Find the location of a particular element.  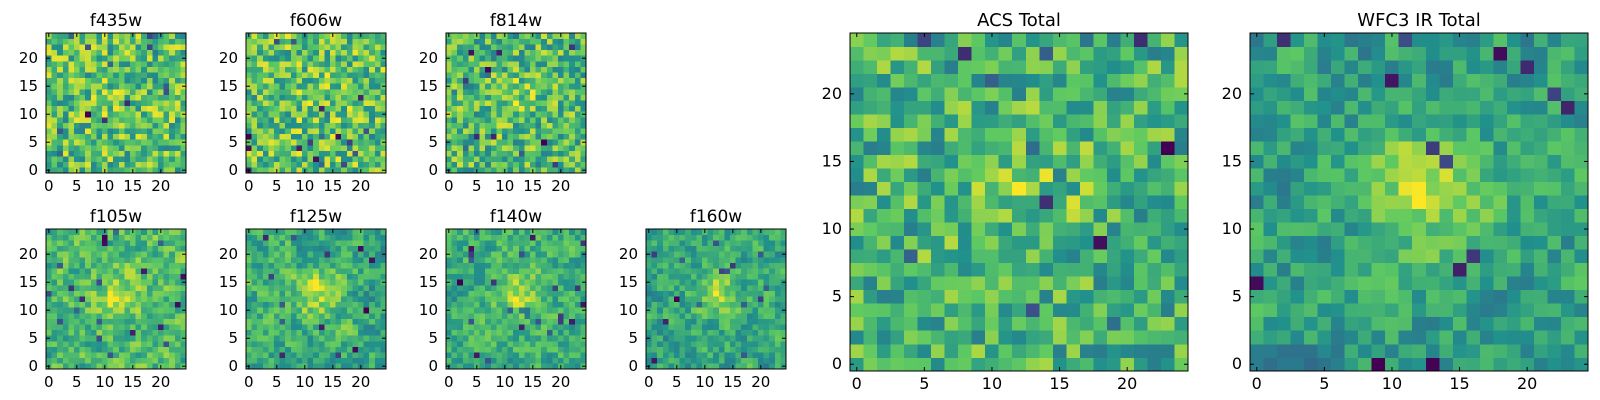

y-tick-label: 15 is located at coordinates (28, 86).